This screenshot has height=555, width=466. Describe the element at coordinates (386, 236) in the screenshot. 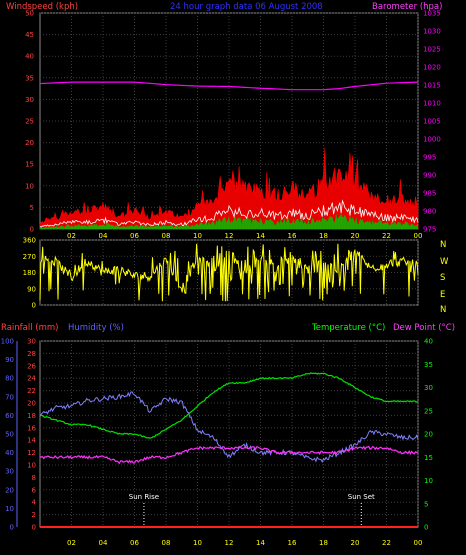

I see `wind-time-tick-label: 22` at that location.